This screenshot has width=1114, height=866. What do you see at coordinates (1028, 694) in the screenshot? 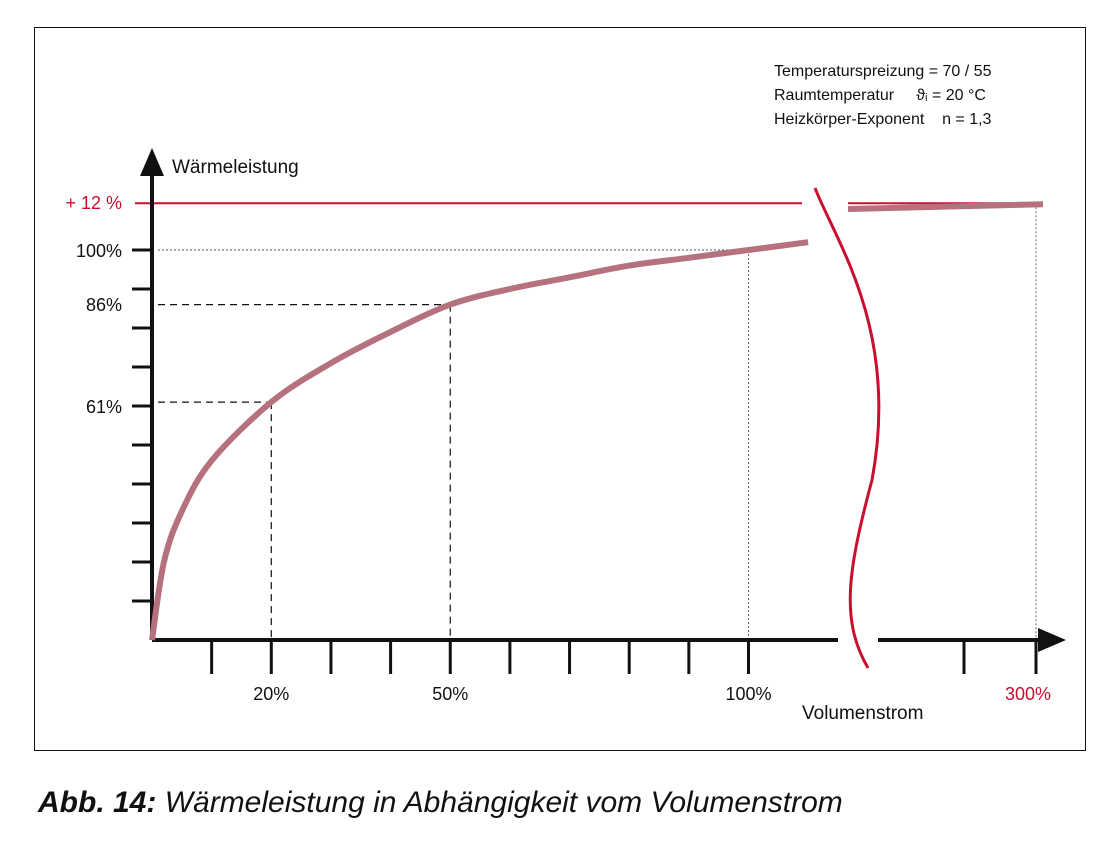
I see `x-tick-label-300: 300%` at bounding box center [1028, 694].